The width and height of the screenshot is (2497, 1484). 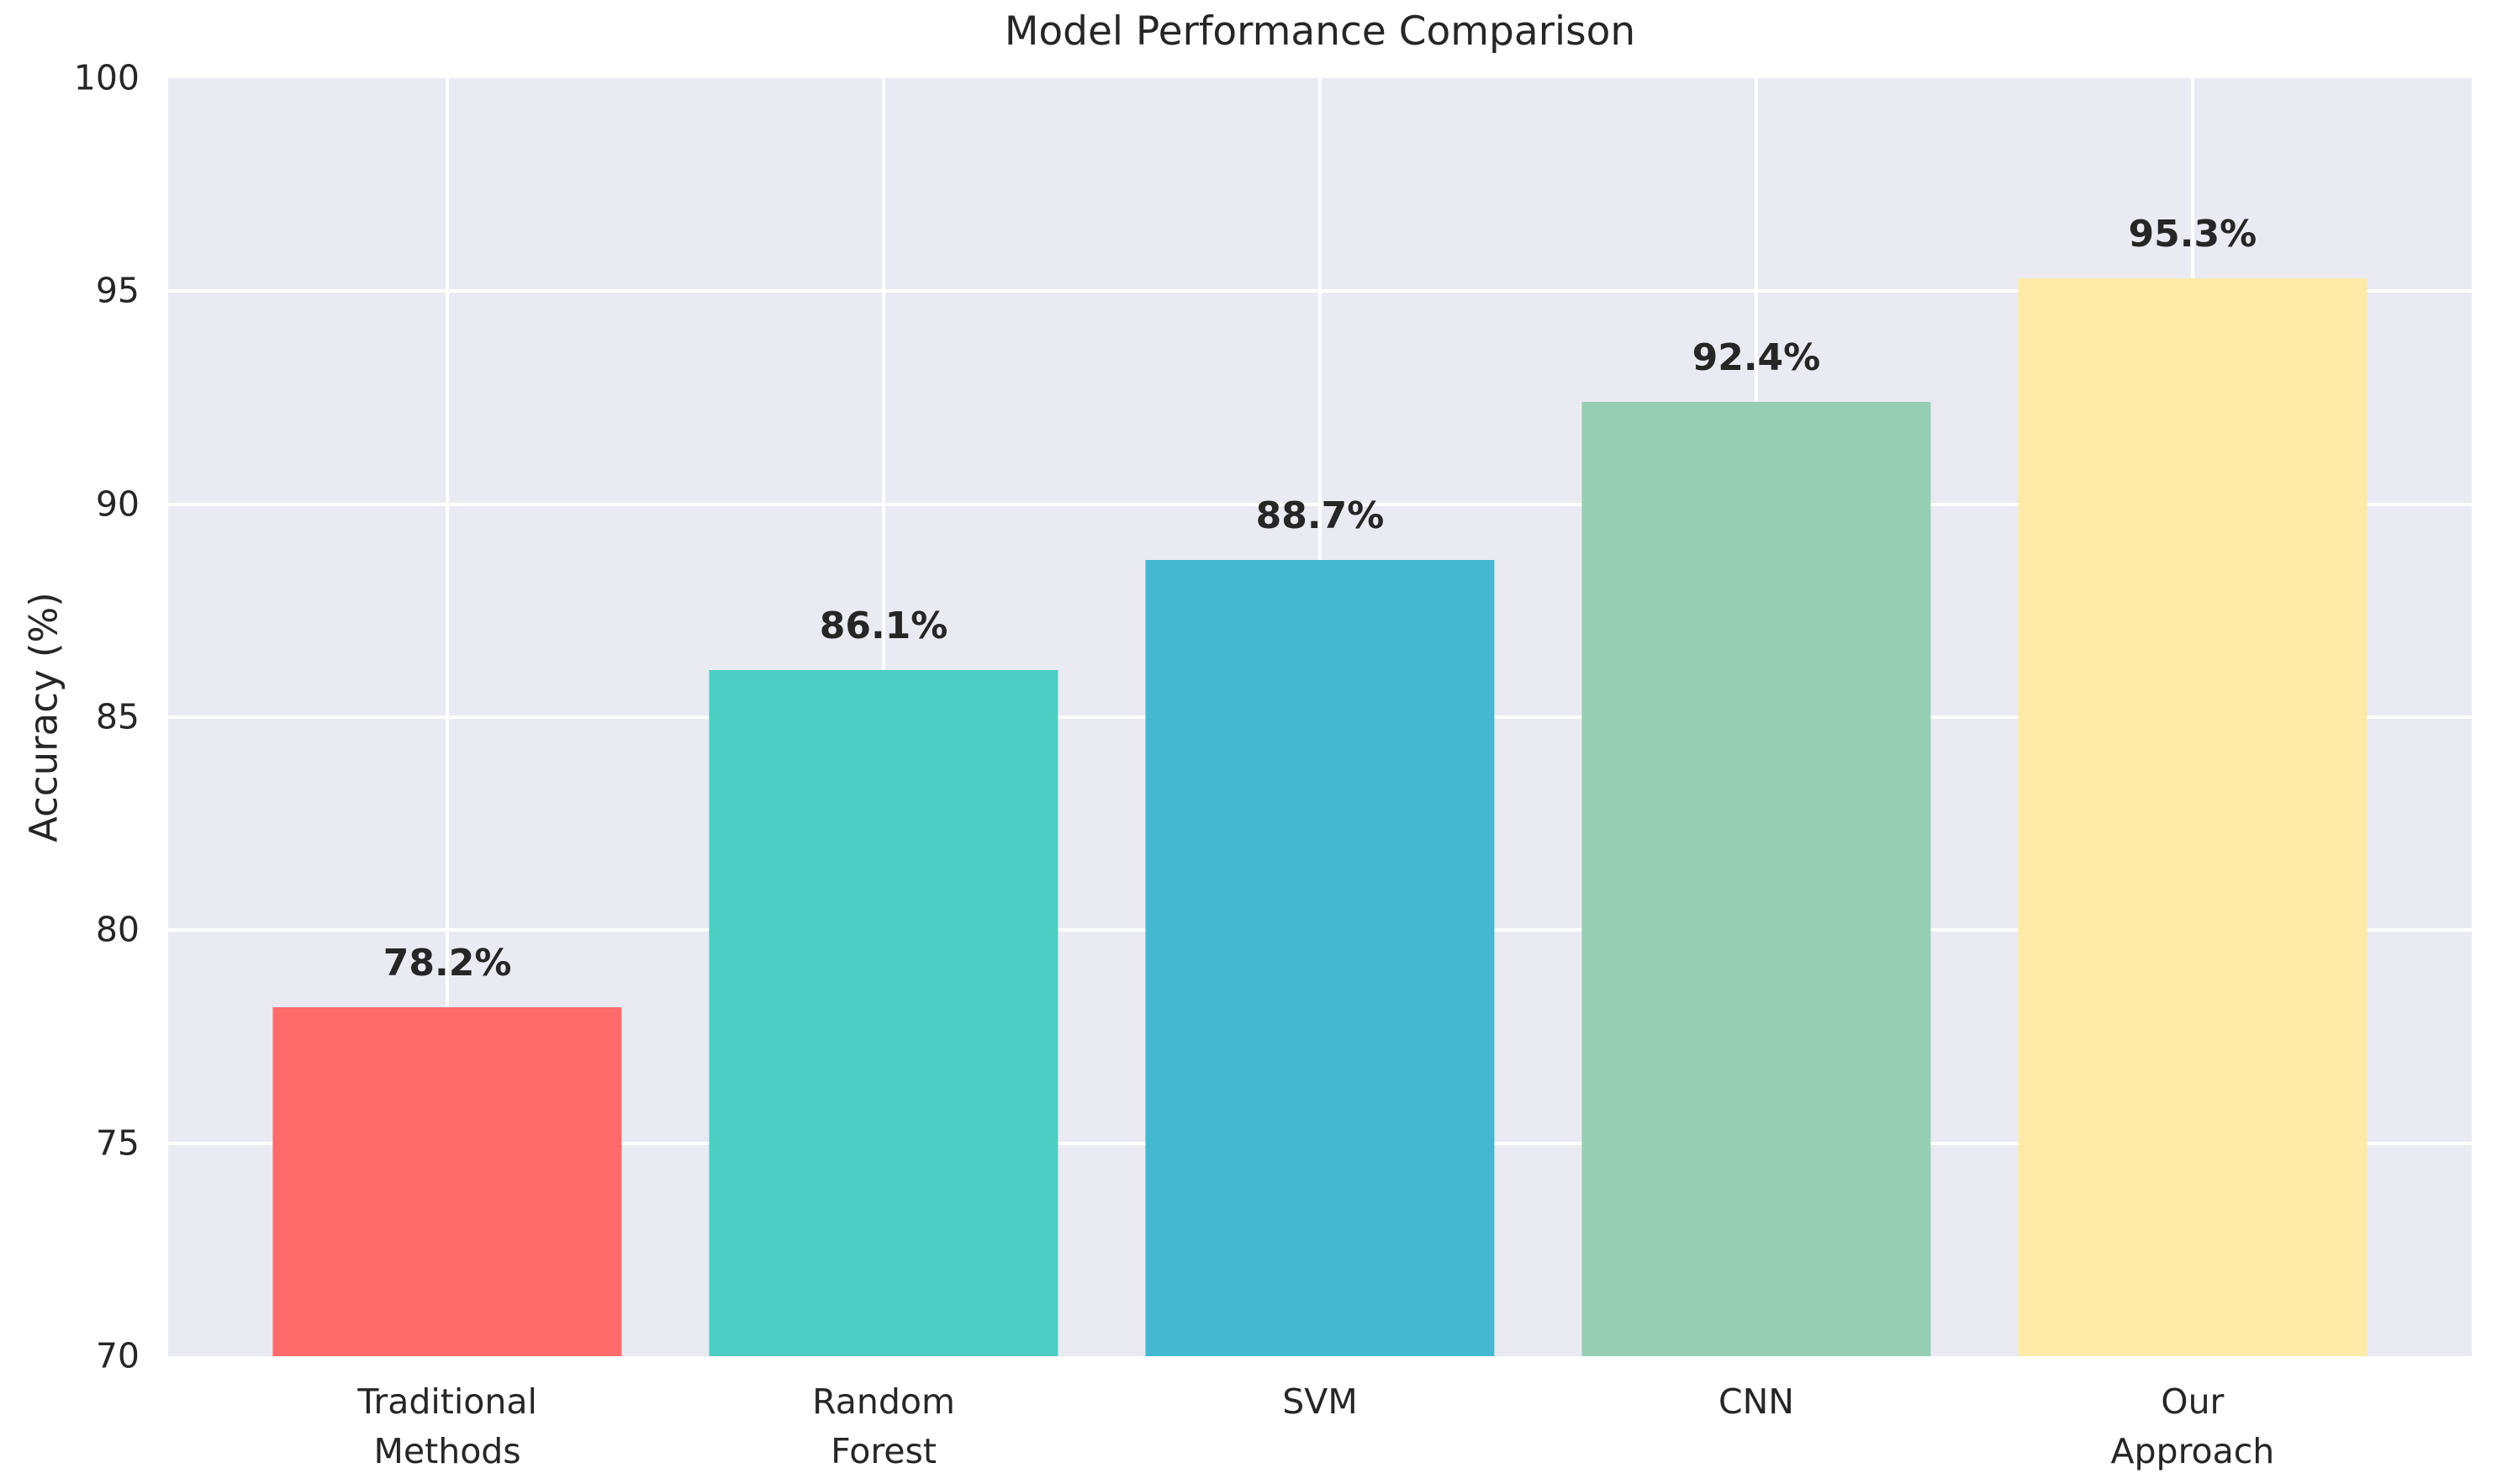 I want to click on bar-value-label-random-forest: 86.1%, so click(x=883, y=626).